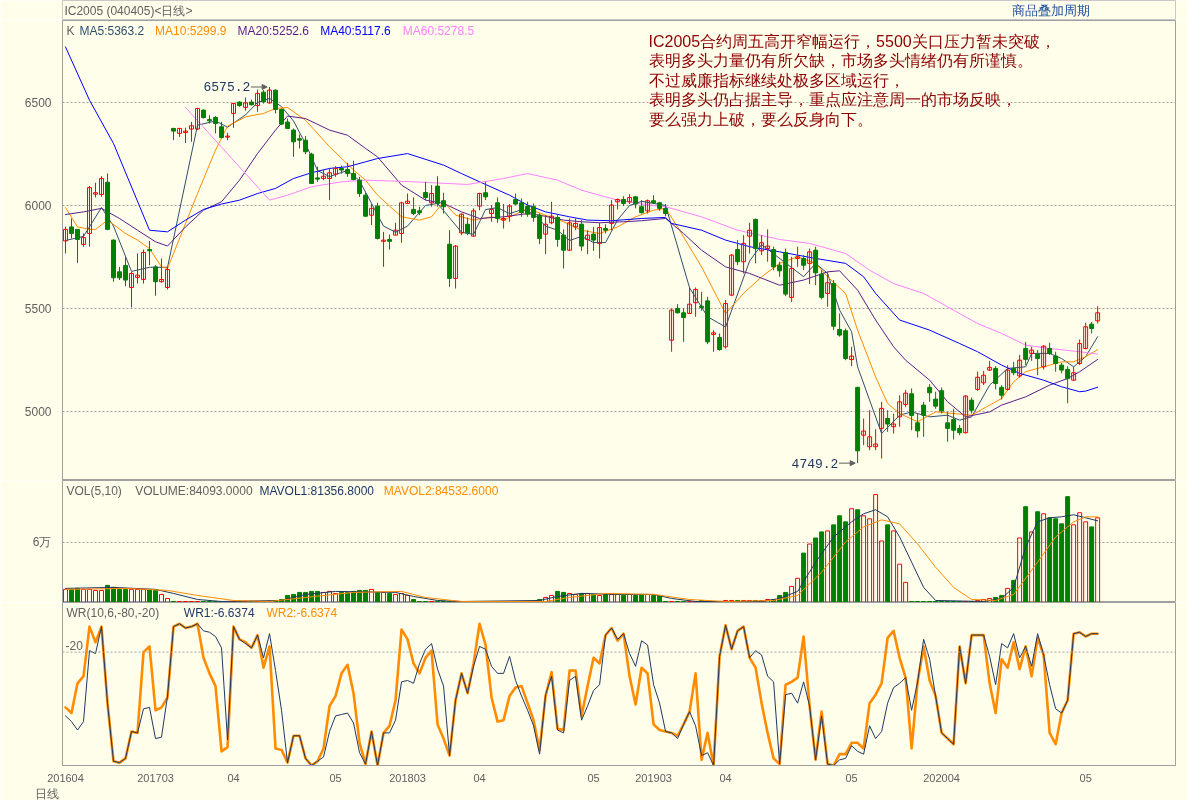 The image size is (1187, 800). What do you see at coordinates (1076, 10) in the screenshot?
I see `text: 周期` at bounding box center [1076, 10].